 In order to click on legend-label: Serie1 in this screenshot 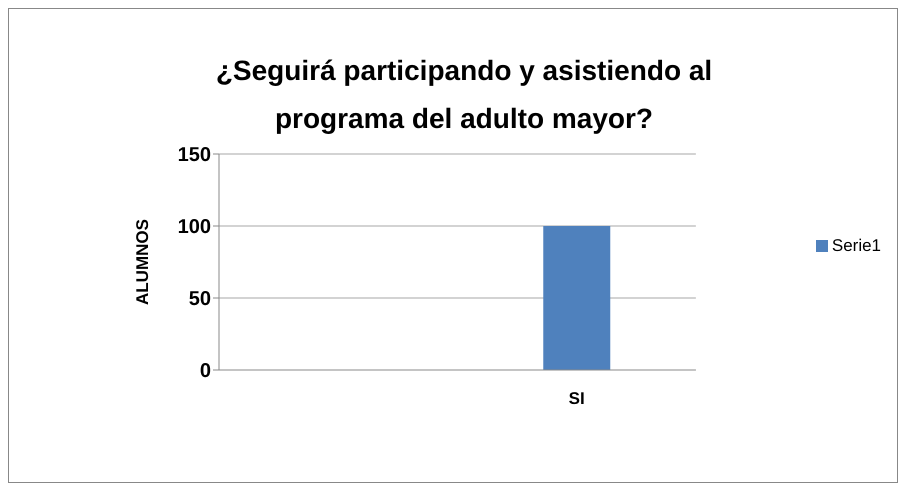, I will do `click(856, 245)`.